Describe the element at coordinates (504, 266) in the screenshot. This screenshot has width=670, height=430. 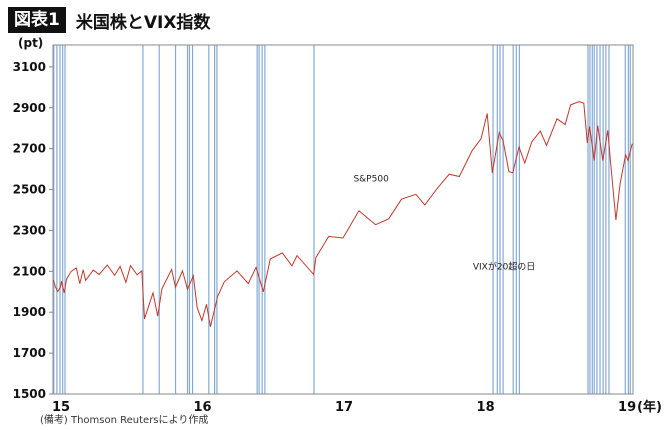
I see `annotation-vix: VIXが20超の日` at that location.